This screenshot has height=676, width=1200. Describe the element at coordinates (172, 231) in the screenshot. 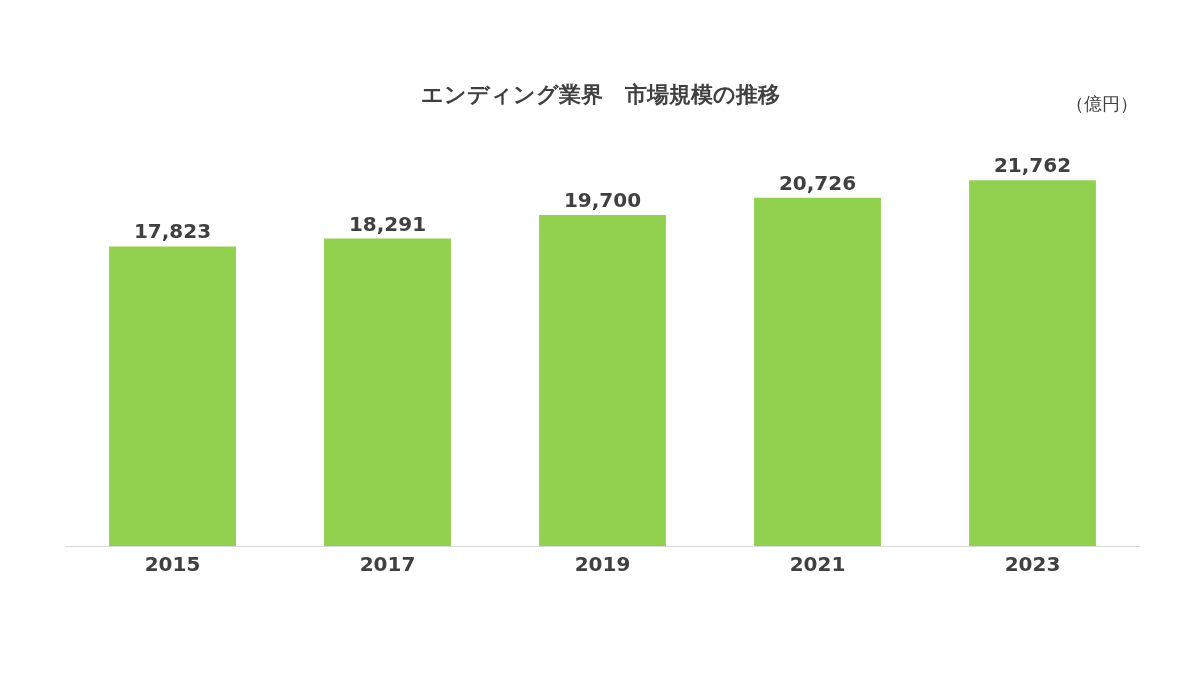

I see `data-label: 17,823` at that location.